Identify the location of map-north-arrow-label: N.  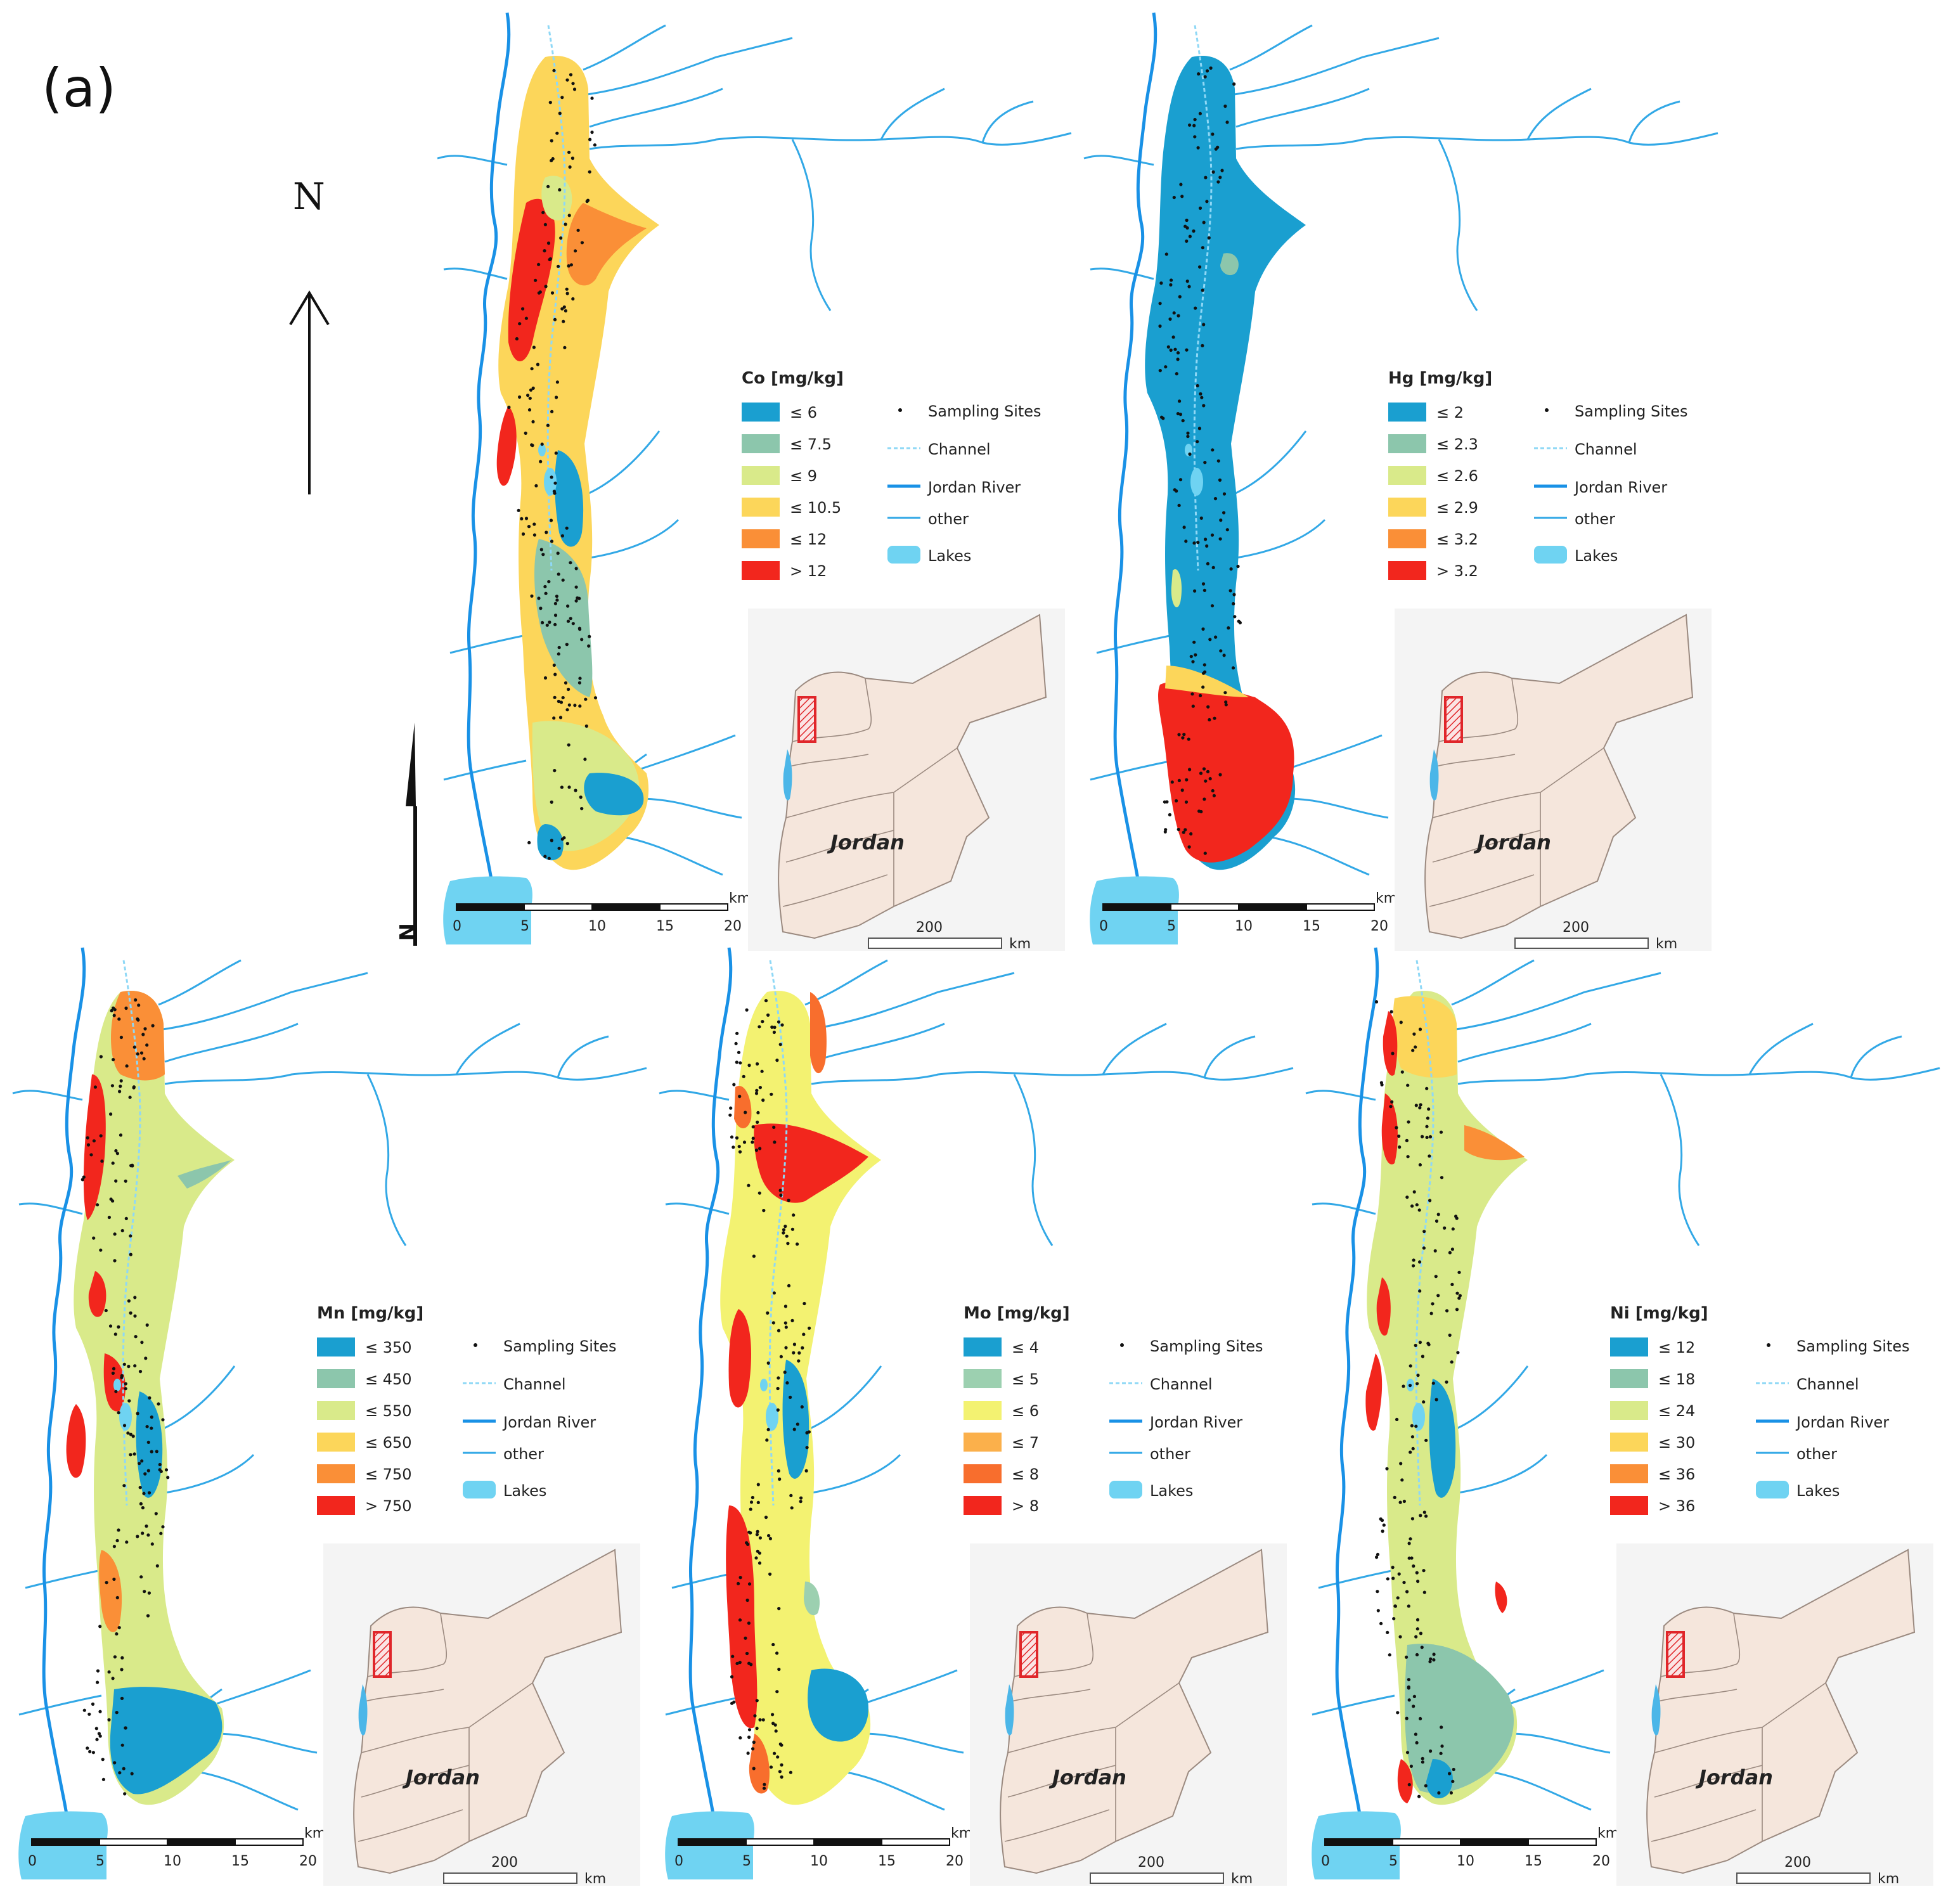
(406, 932).